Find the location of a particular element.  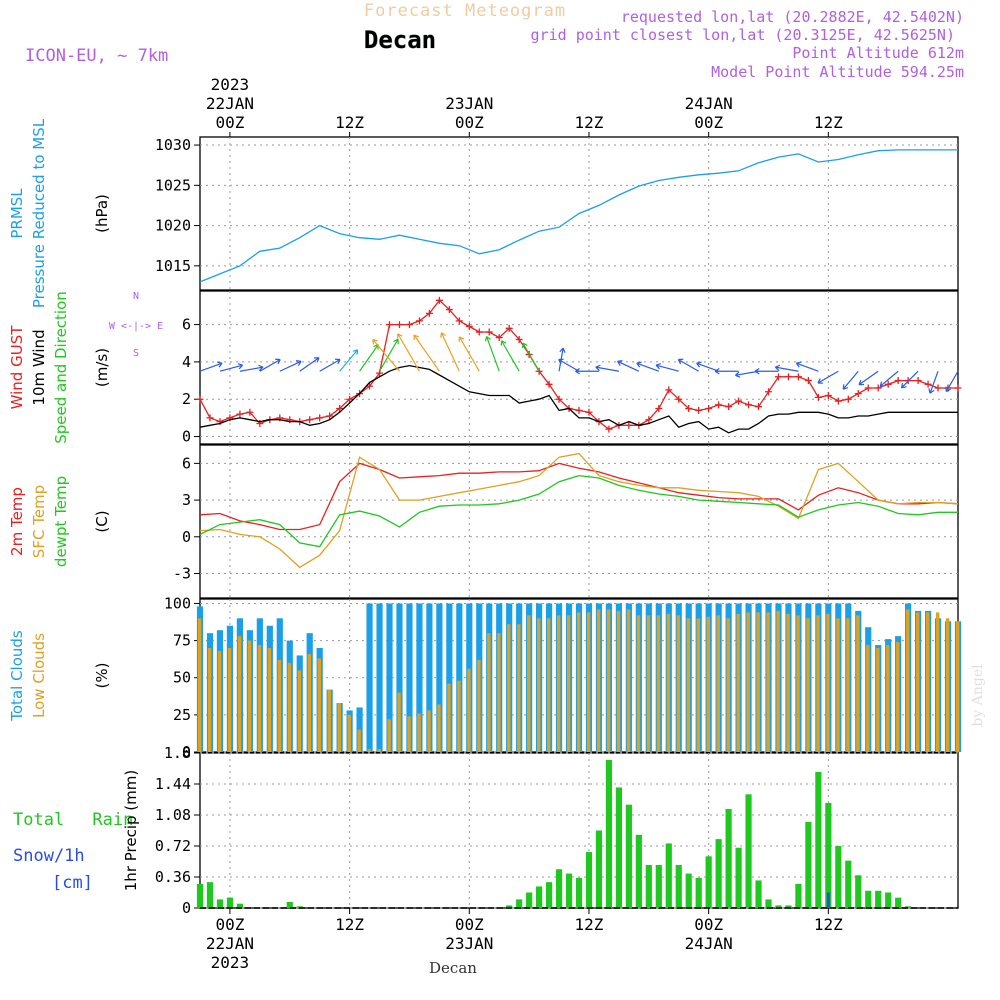

temperature-ytick-label: 3 is located at coordinates (186, 500).